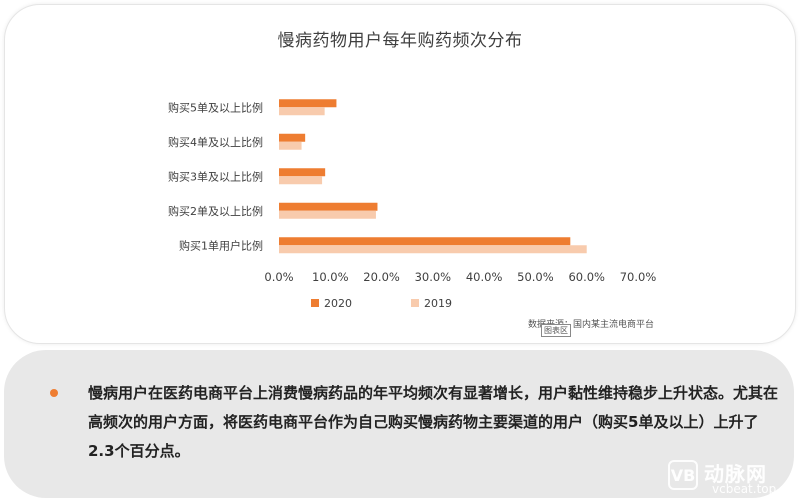 The height and width of the screenshot is (502, 800). I want to click on legend-label: 2020, so click(338, 303).